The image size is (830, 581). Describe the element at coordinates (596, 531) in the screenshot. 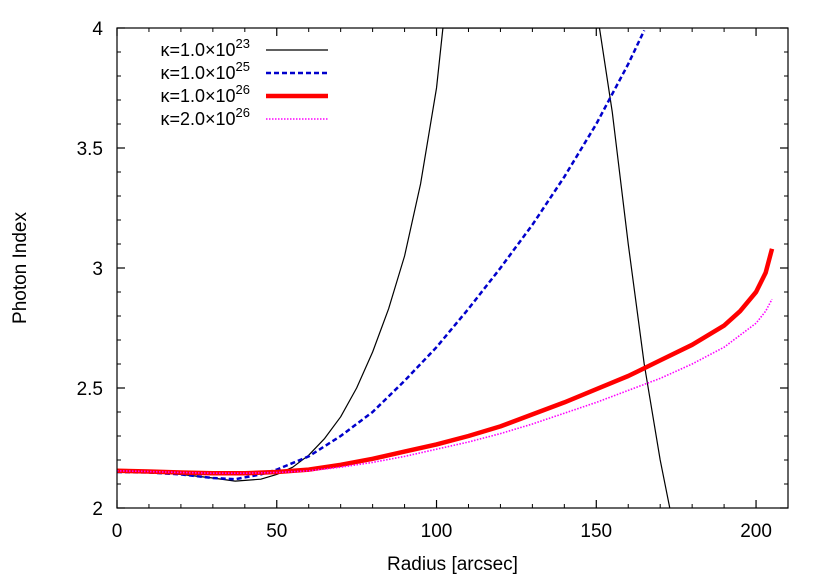

I see `x-tick-label: 150` at that location.